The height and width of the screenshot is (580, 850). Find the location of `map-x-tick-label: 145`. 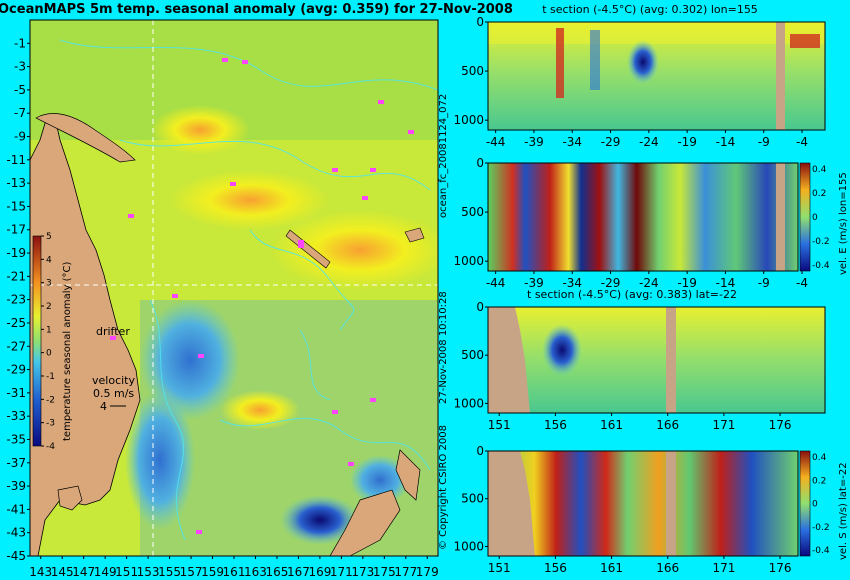

map-x-tick-label: 145 is located at coordinates (62, 572).